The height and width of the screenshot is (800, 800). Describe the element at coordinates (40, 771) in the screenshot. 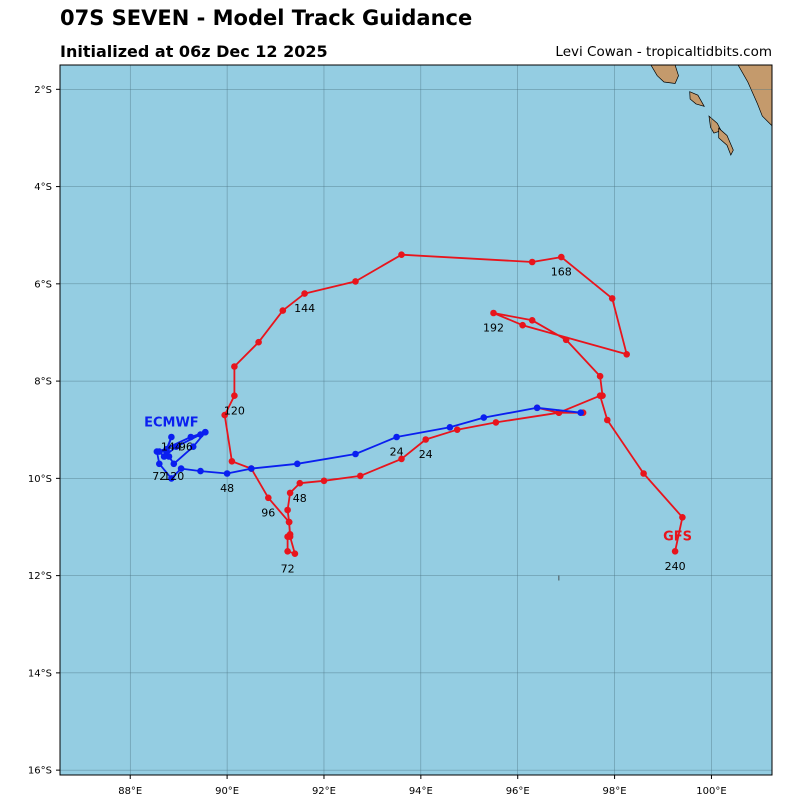

I see `lat-tick-label: 16°S` at that location.